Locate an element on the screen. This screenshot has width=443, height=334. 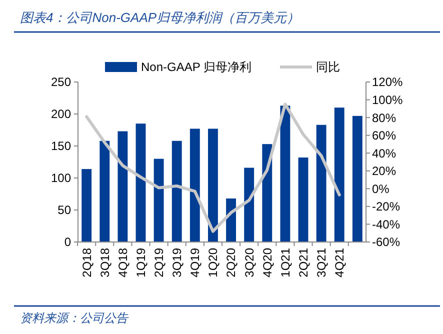
x-tick-label: 3Q20 is located at coordinates (249, 263).